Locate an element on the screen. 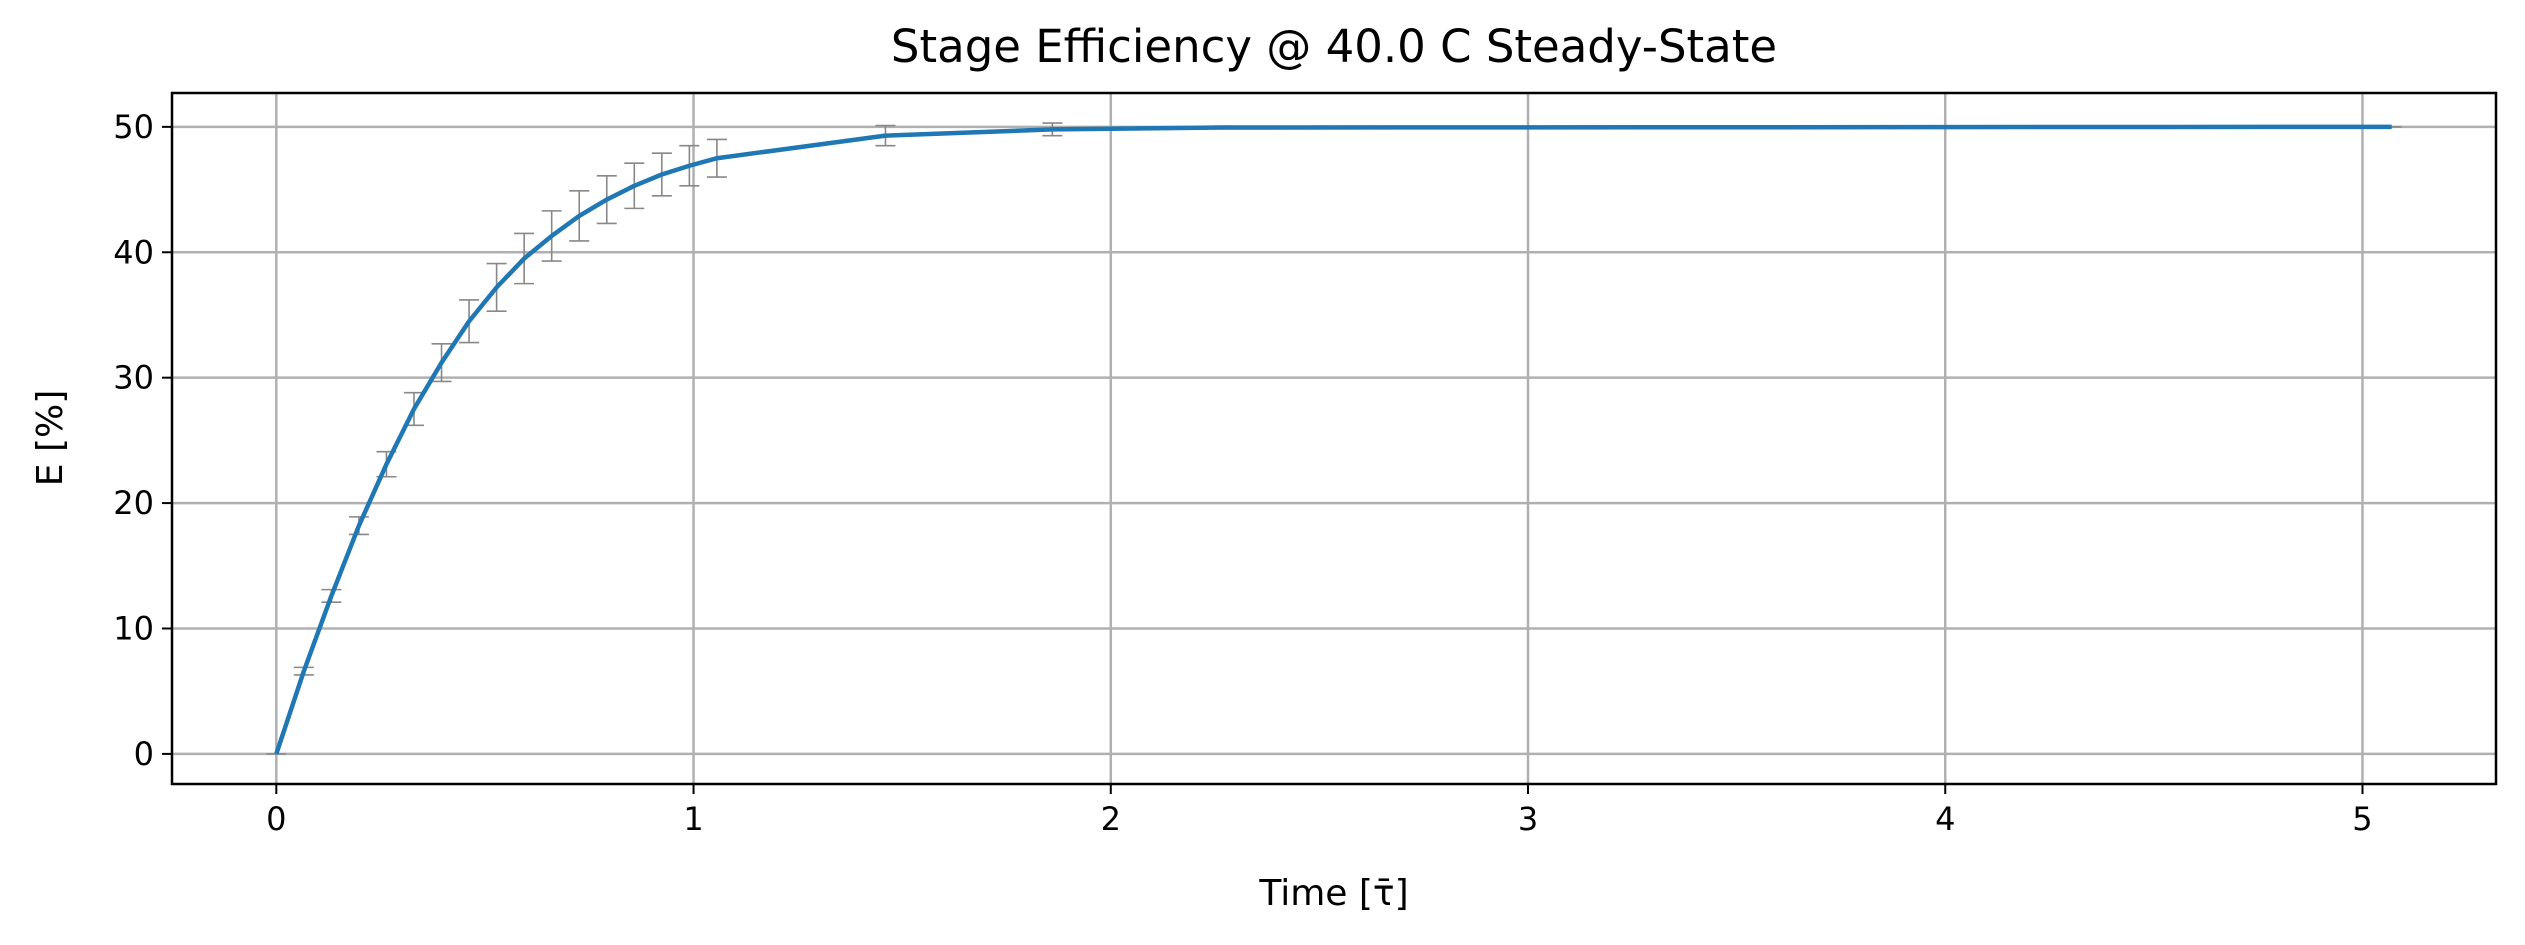 The width and height of the screenshot is (2525, 945). x-tick-label: 4 is located at coordinates (1945, 819).